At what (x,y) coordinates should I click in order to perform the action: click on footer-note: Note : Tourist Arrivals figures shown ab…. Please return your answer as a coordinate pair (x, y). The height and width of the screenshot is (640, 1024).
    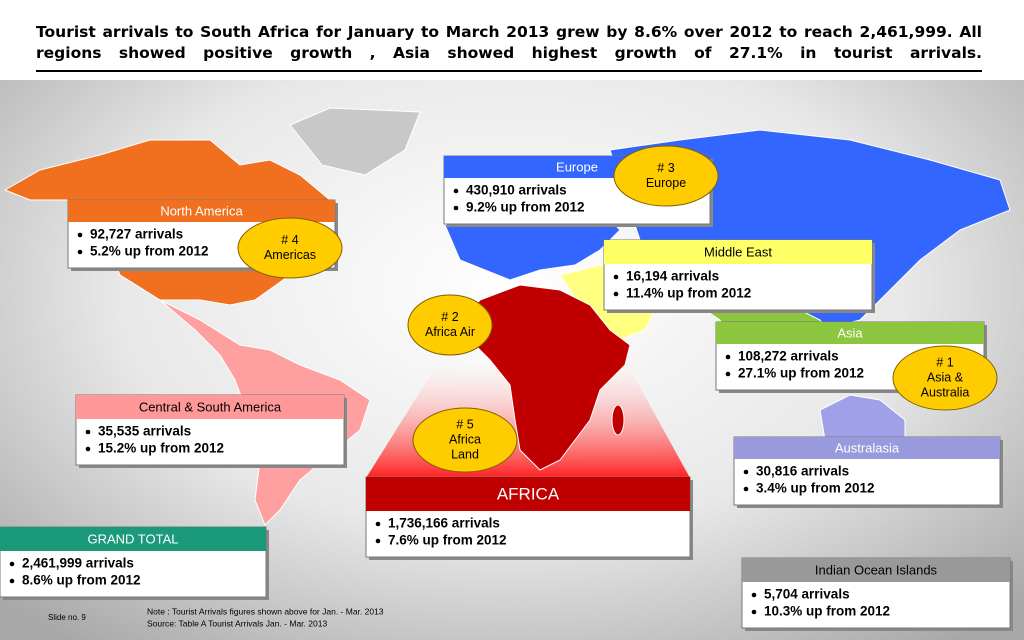
    Looking at the image, I should click on (265, 611).